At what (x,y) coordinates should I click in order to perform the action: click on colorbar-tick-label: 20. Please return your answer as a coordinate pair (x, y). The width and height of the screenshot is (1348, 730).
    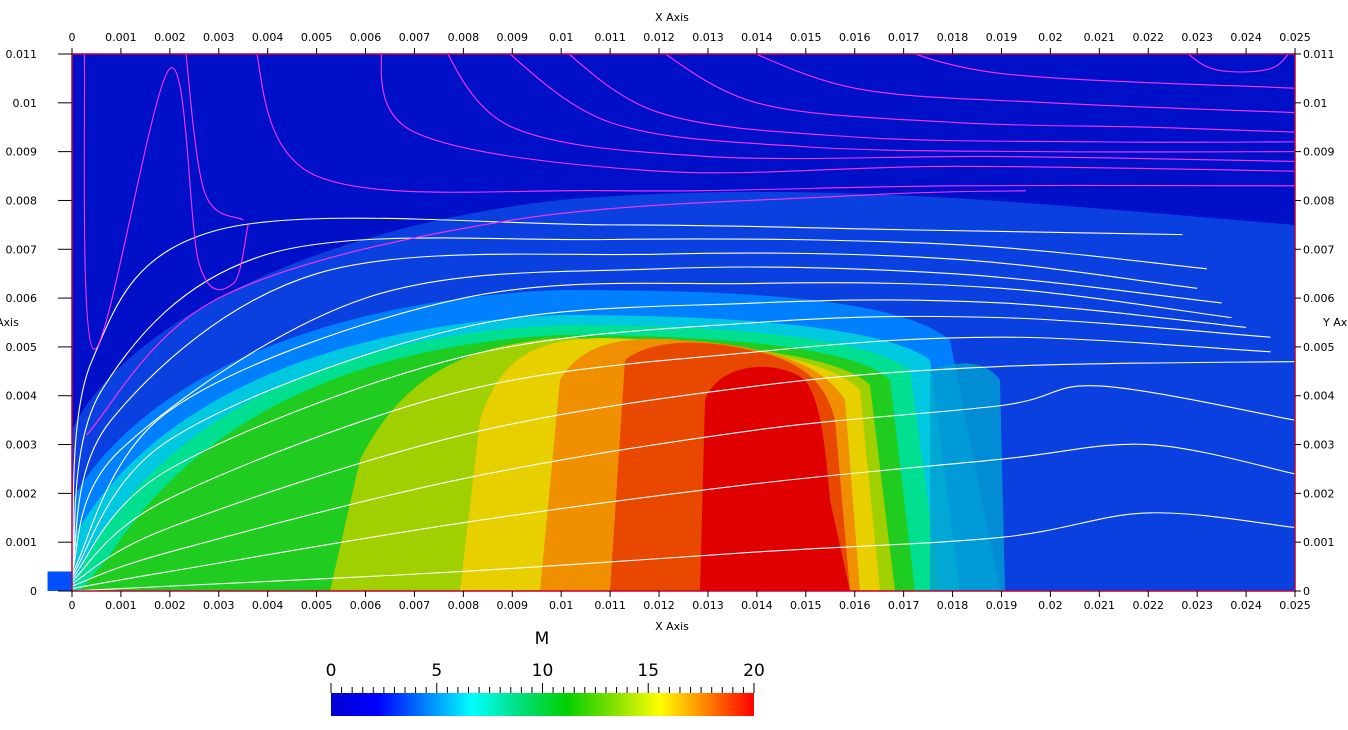
    Looking at the image, I should click on (754, 671).